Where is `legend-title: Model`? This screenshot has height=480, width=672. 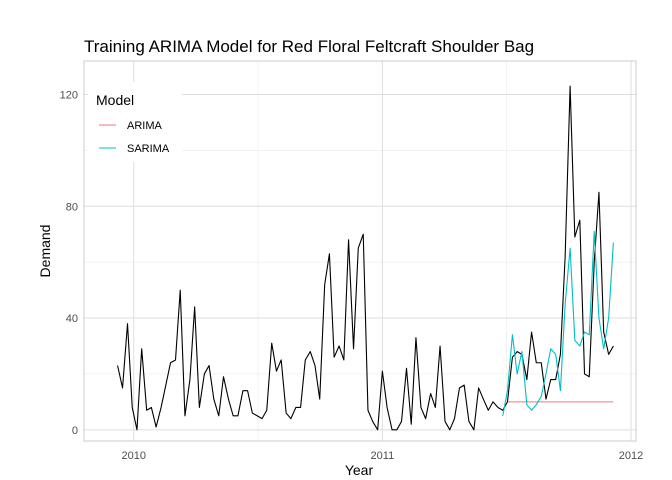 legend-title: Model is located at coordinates (115, 100).